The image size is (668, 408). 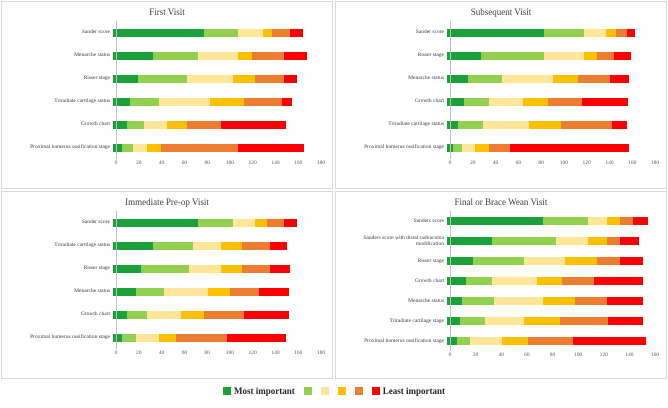 What do you see at coordinates (167, 12) in the screenshot?
I see `chart-title: First Visit` at bounding box center [167, 12].